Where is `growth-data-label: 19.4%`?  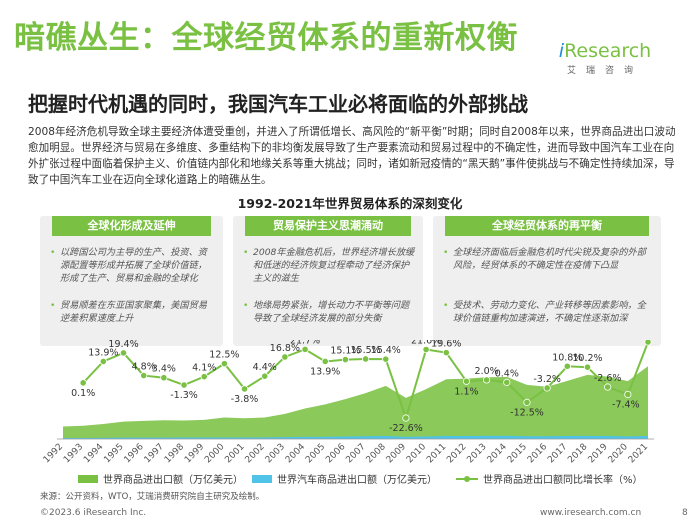
growth-data-label: 19.4% is located at coordinates (123, 345).